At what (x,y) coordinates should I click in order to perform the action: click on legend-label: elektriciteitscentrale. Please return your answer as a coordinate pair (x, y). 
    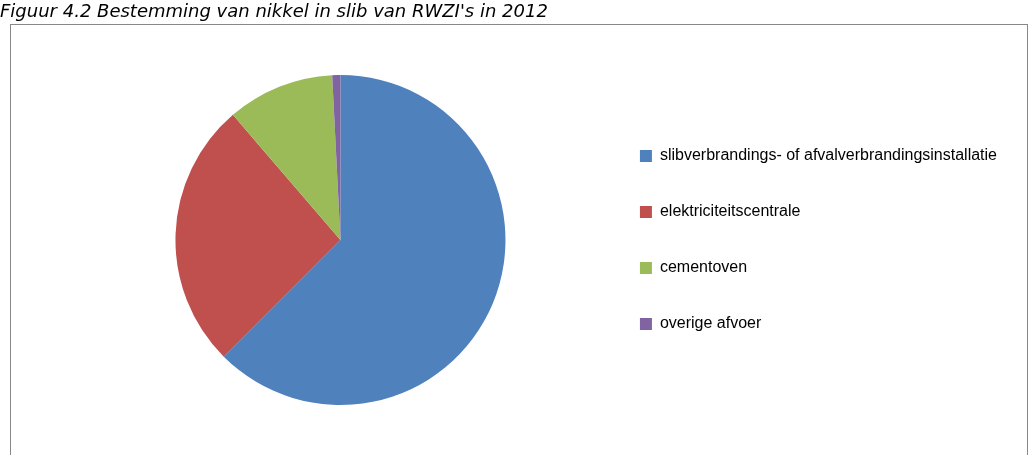
    Looking at the image, I should click on (730, 211).